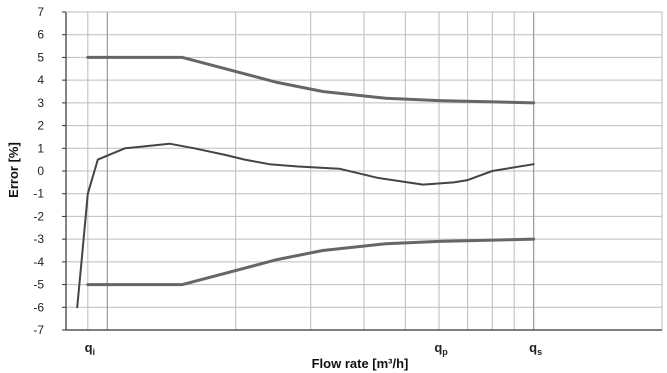 The image size is (667, 373). I want to click on y-tick-label: -2, so click(38, 216).